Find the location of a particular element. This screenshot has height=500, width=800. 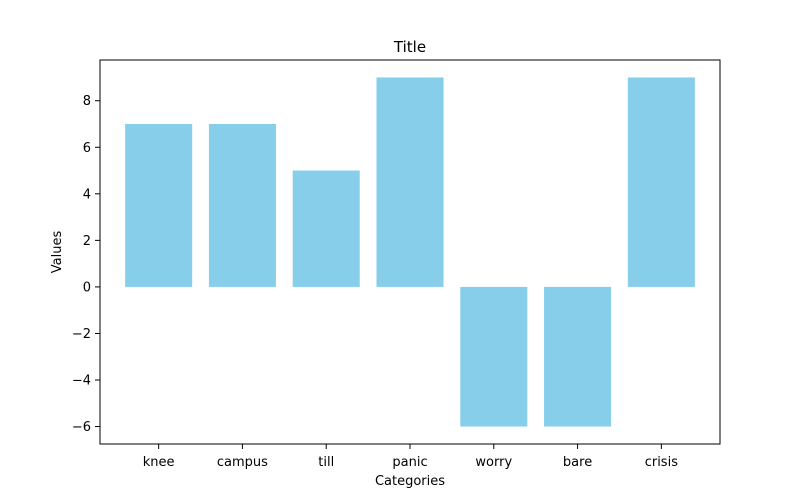

bar-crisis is located at coordinates (661, 182).